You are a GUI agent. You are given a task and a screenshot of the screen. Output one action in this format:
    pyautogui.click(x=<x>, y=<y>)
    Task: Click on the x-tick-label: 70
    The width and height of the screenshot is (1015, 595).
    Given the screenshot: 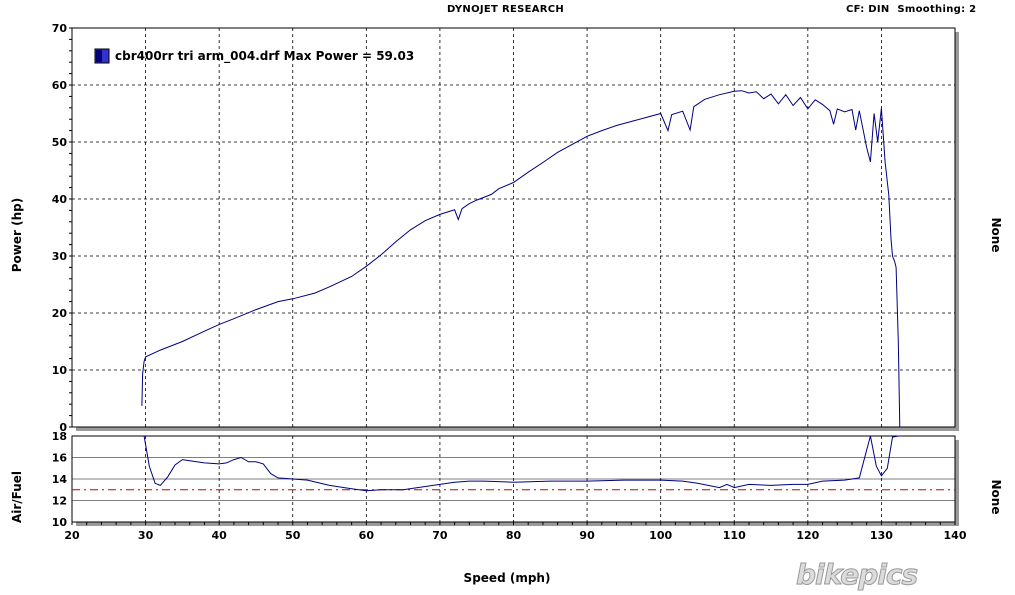 What is the action you would take?
    pyautogui.click(x=440, y=535)
    